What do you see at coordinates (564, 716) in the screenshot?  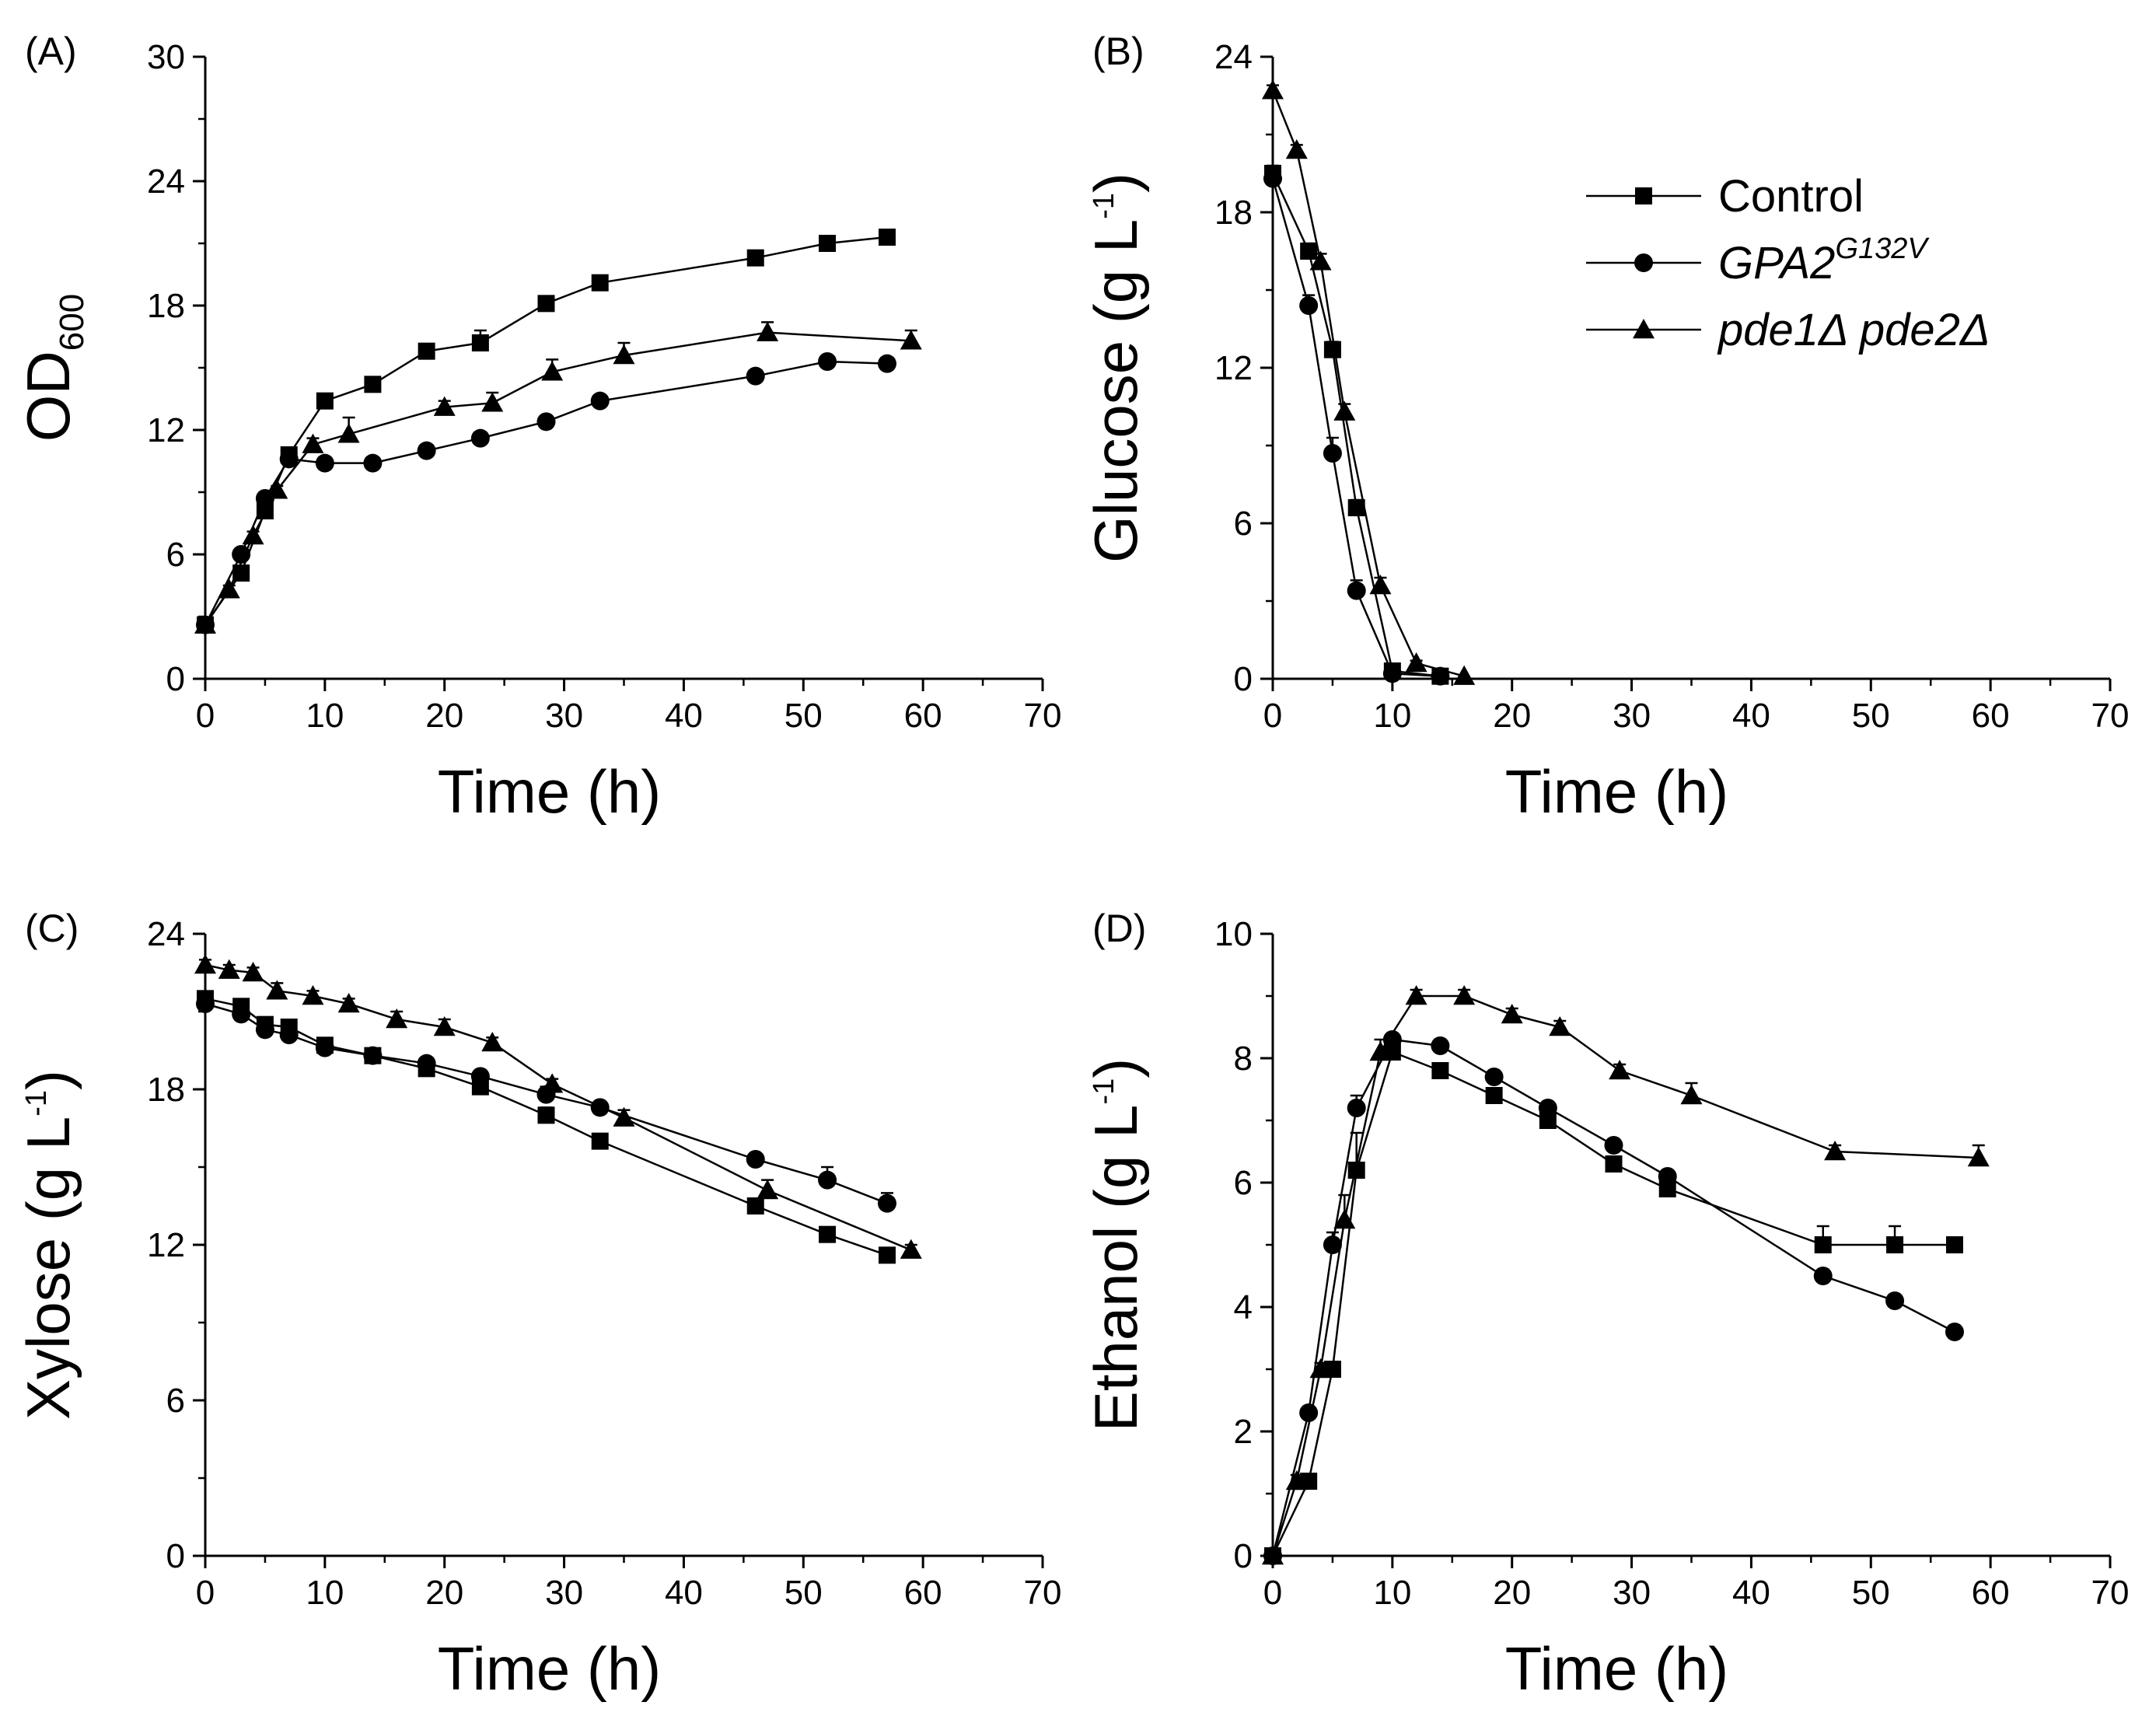 I see `x-tick-label: 30` at bounding box center [564, 716].